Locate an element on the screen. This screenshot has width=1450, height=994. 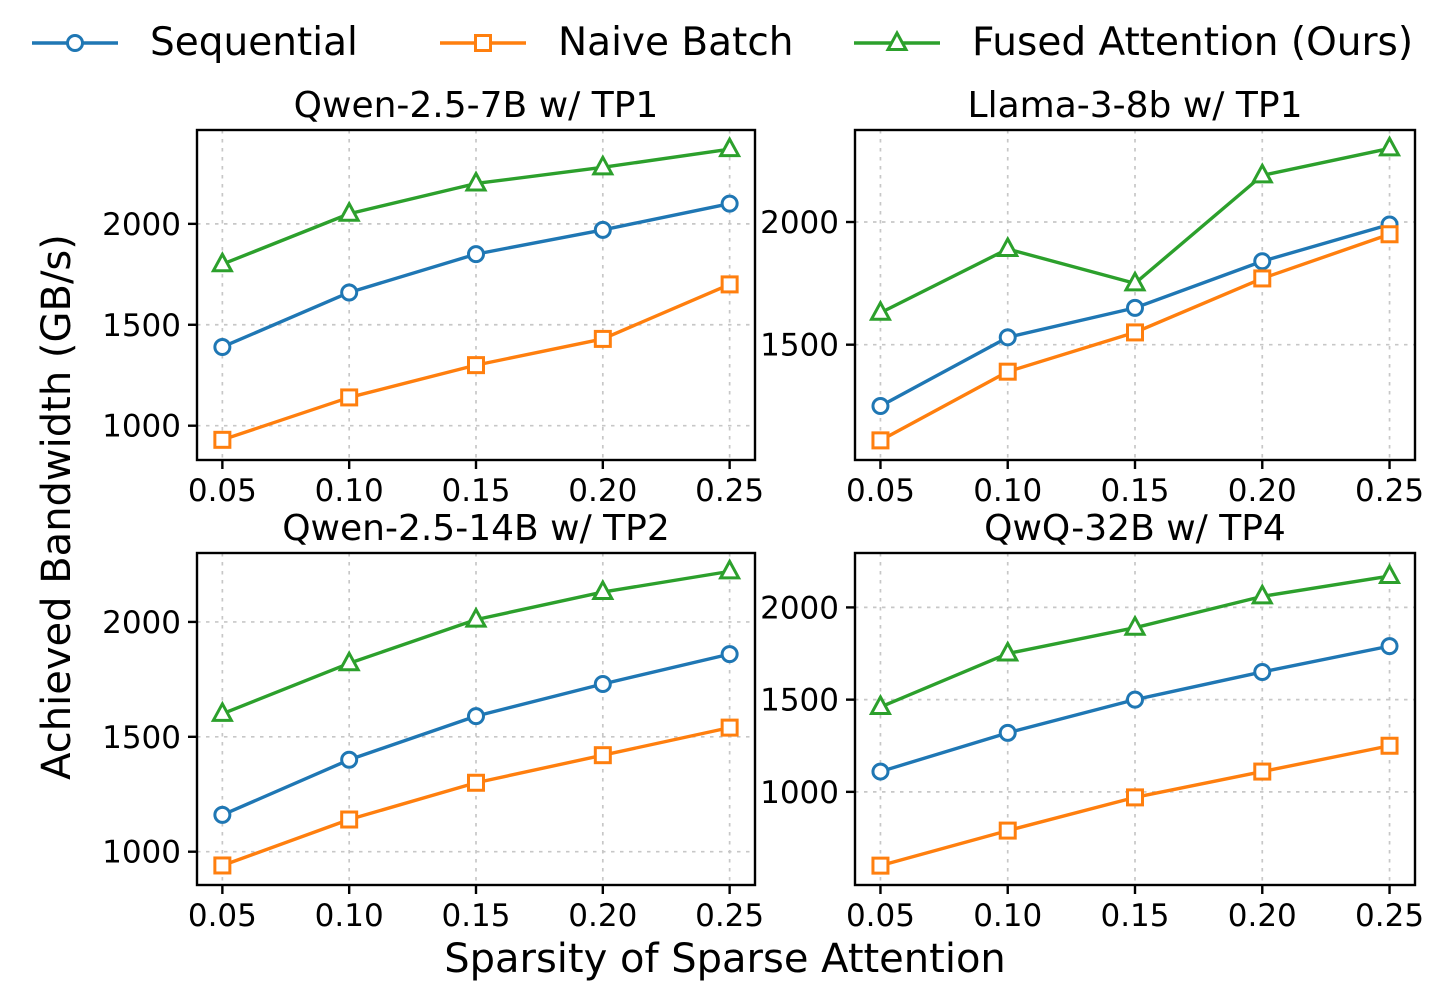
x-axis-label: Sparsity of Sparse Attention is located at coordinates (725, 959).